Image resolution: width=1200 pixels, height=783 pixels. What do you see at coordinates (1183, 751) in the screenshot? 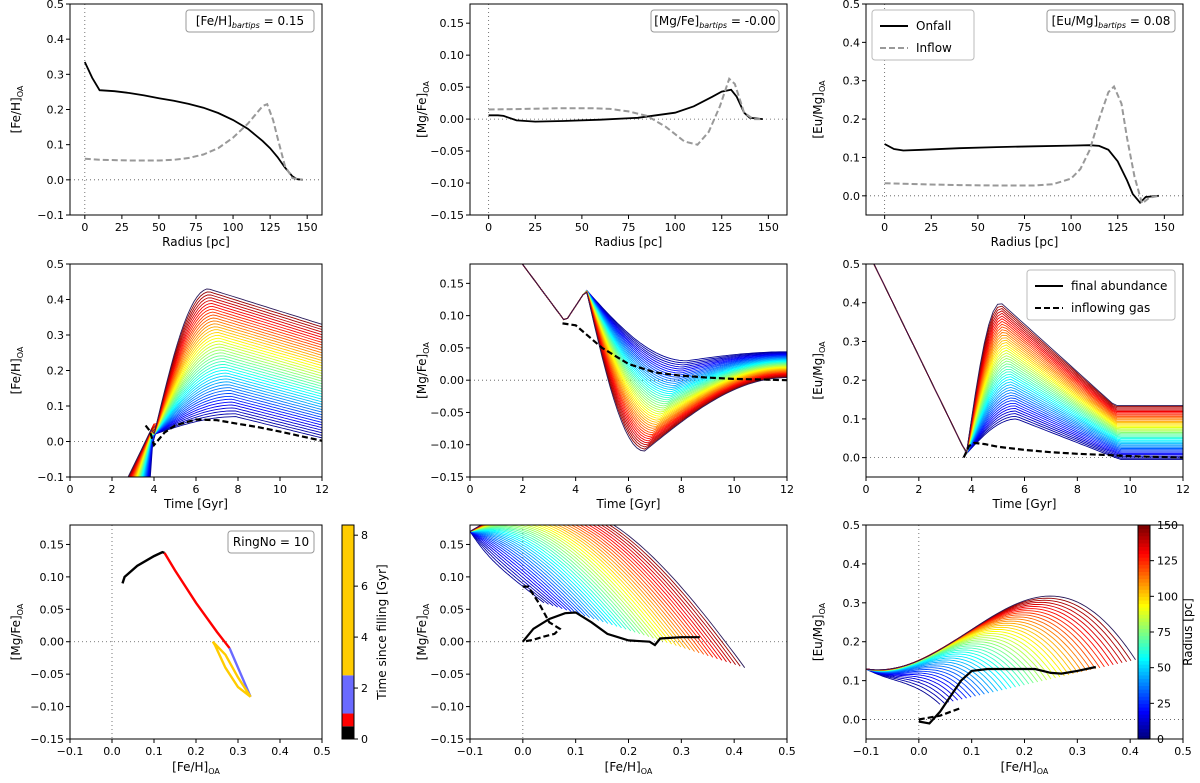
I see `x-tick-label: 0.5` at bounding box center [1183, 751].